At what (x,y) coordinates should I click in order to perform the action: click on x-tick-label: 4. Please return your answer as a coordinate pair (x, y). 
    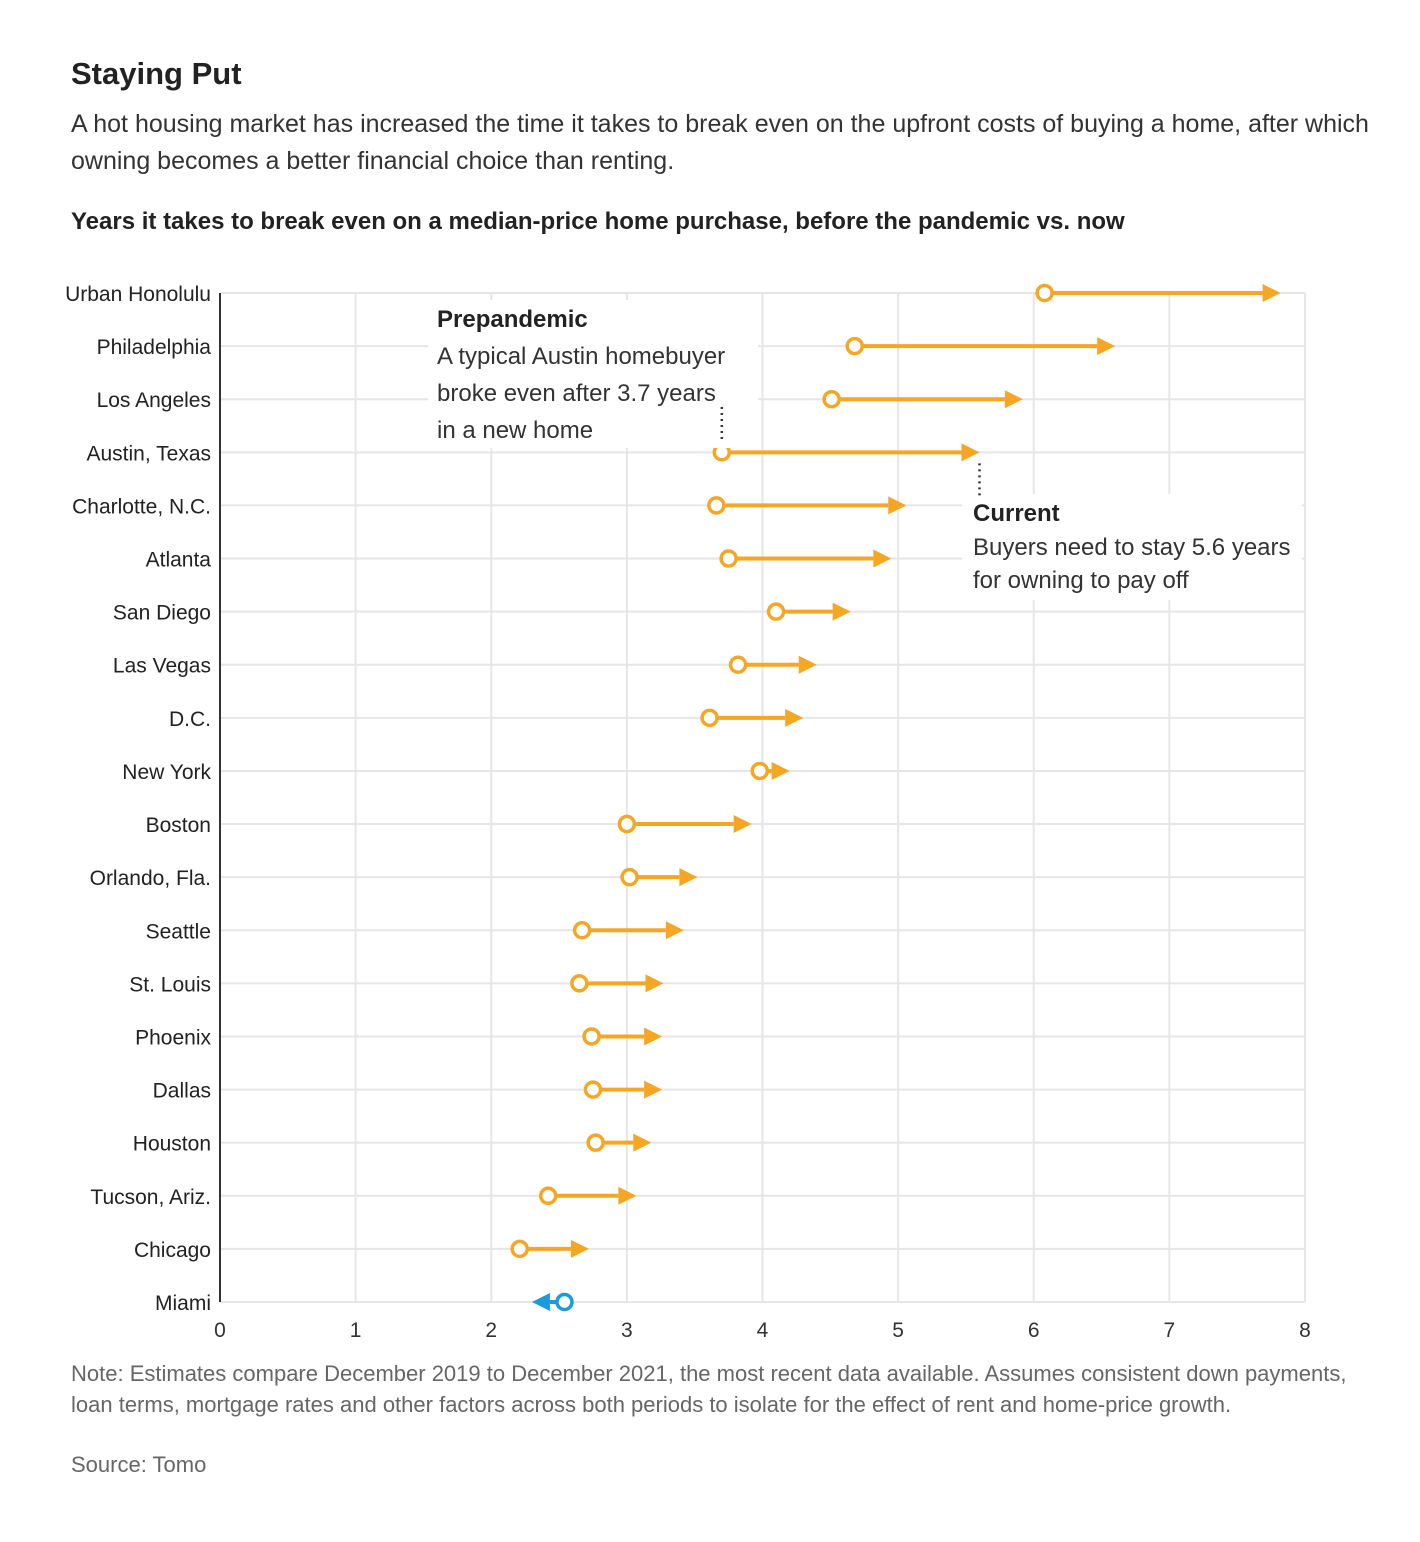
    Looking at the image, I should click on (763, 1330).